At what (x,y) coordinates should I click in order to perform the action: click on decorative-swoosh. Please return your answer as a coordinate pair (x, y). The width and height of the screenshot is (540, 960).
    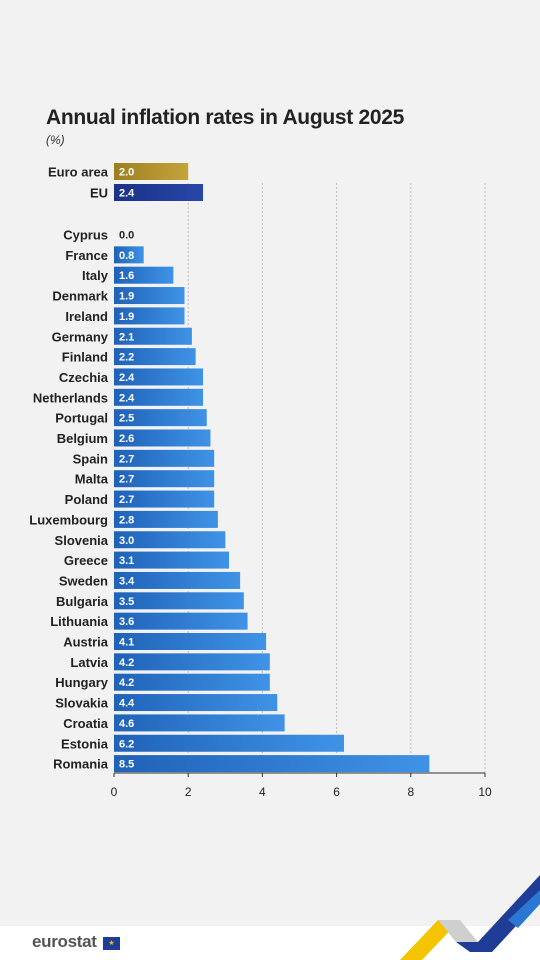
    Looking at the image, I should click on (470, 917).